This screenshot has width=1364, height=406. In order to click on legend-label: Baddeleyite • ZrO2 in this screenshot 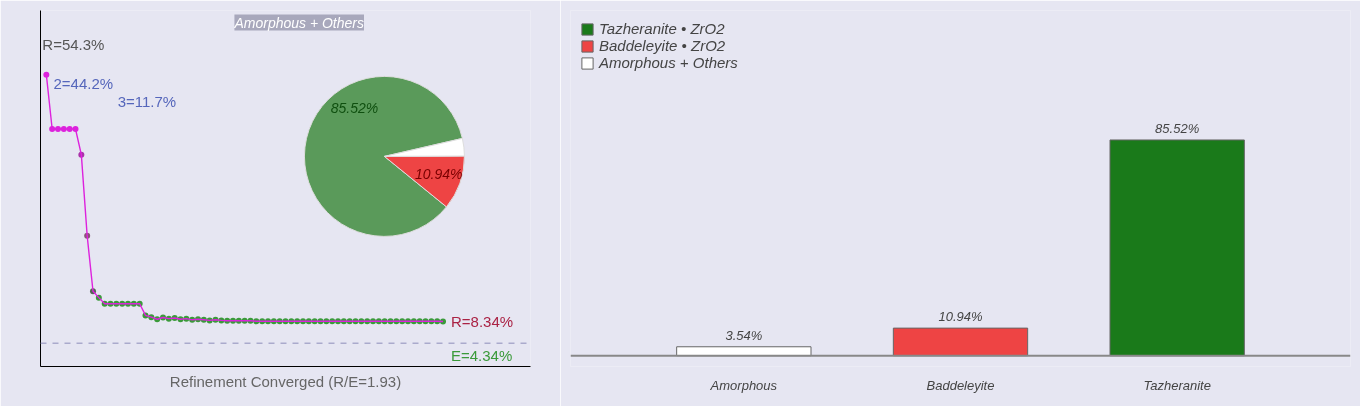, I will do `click(662, 45)`.